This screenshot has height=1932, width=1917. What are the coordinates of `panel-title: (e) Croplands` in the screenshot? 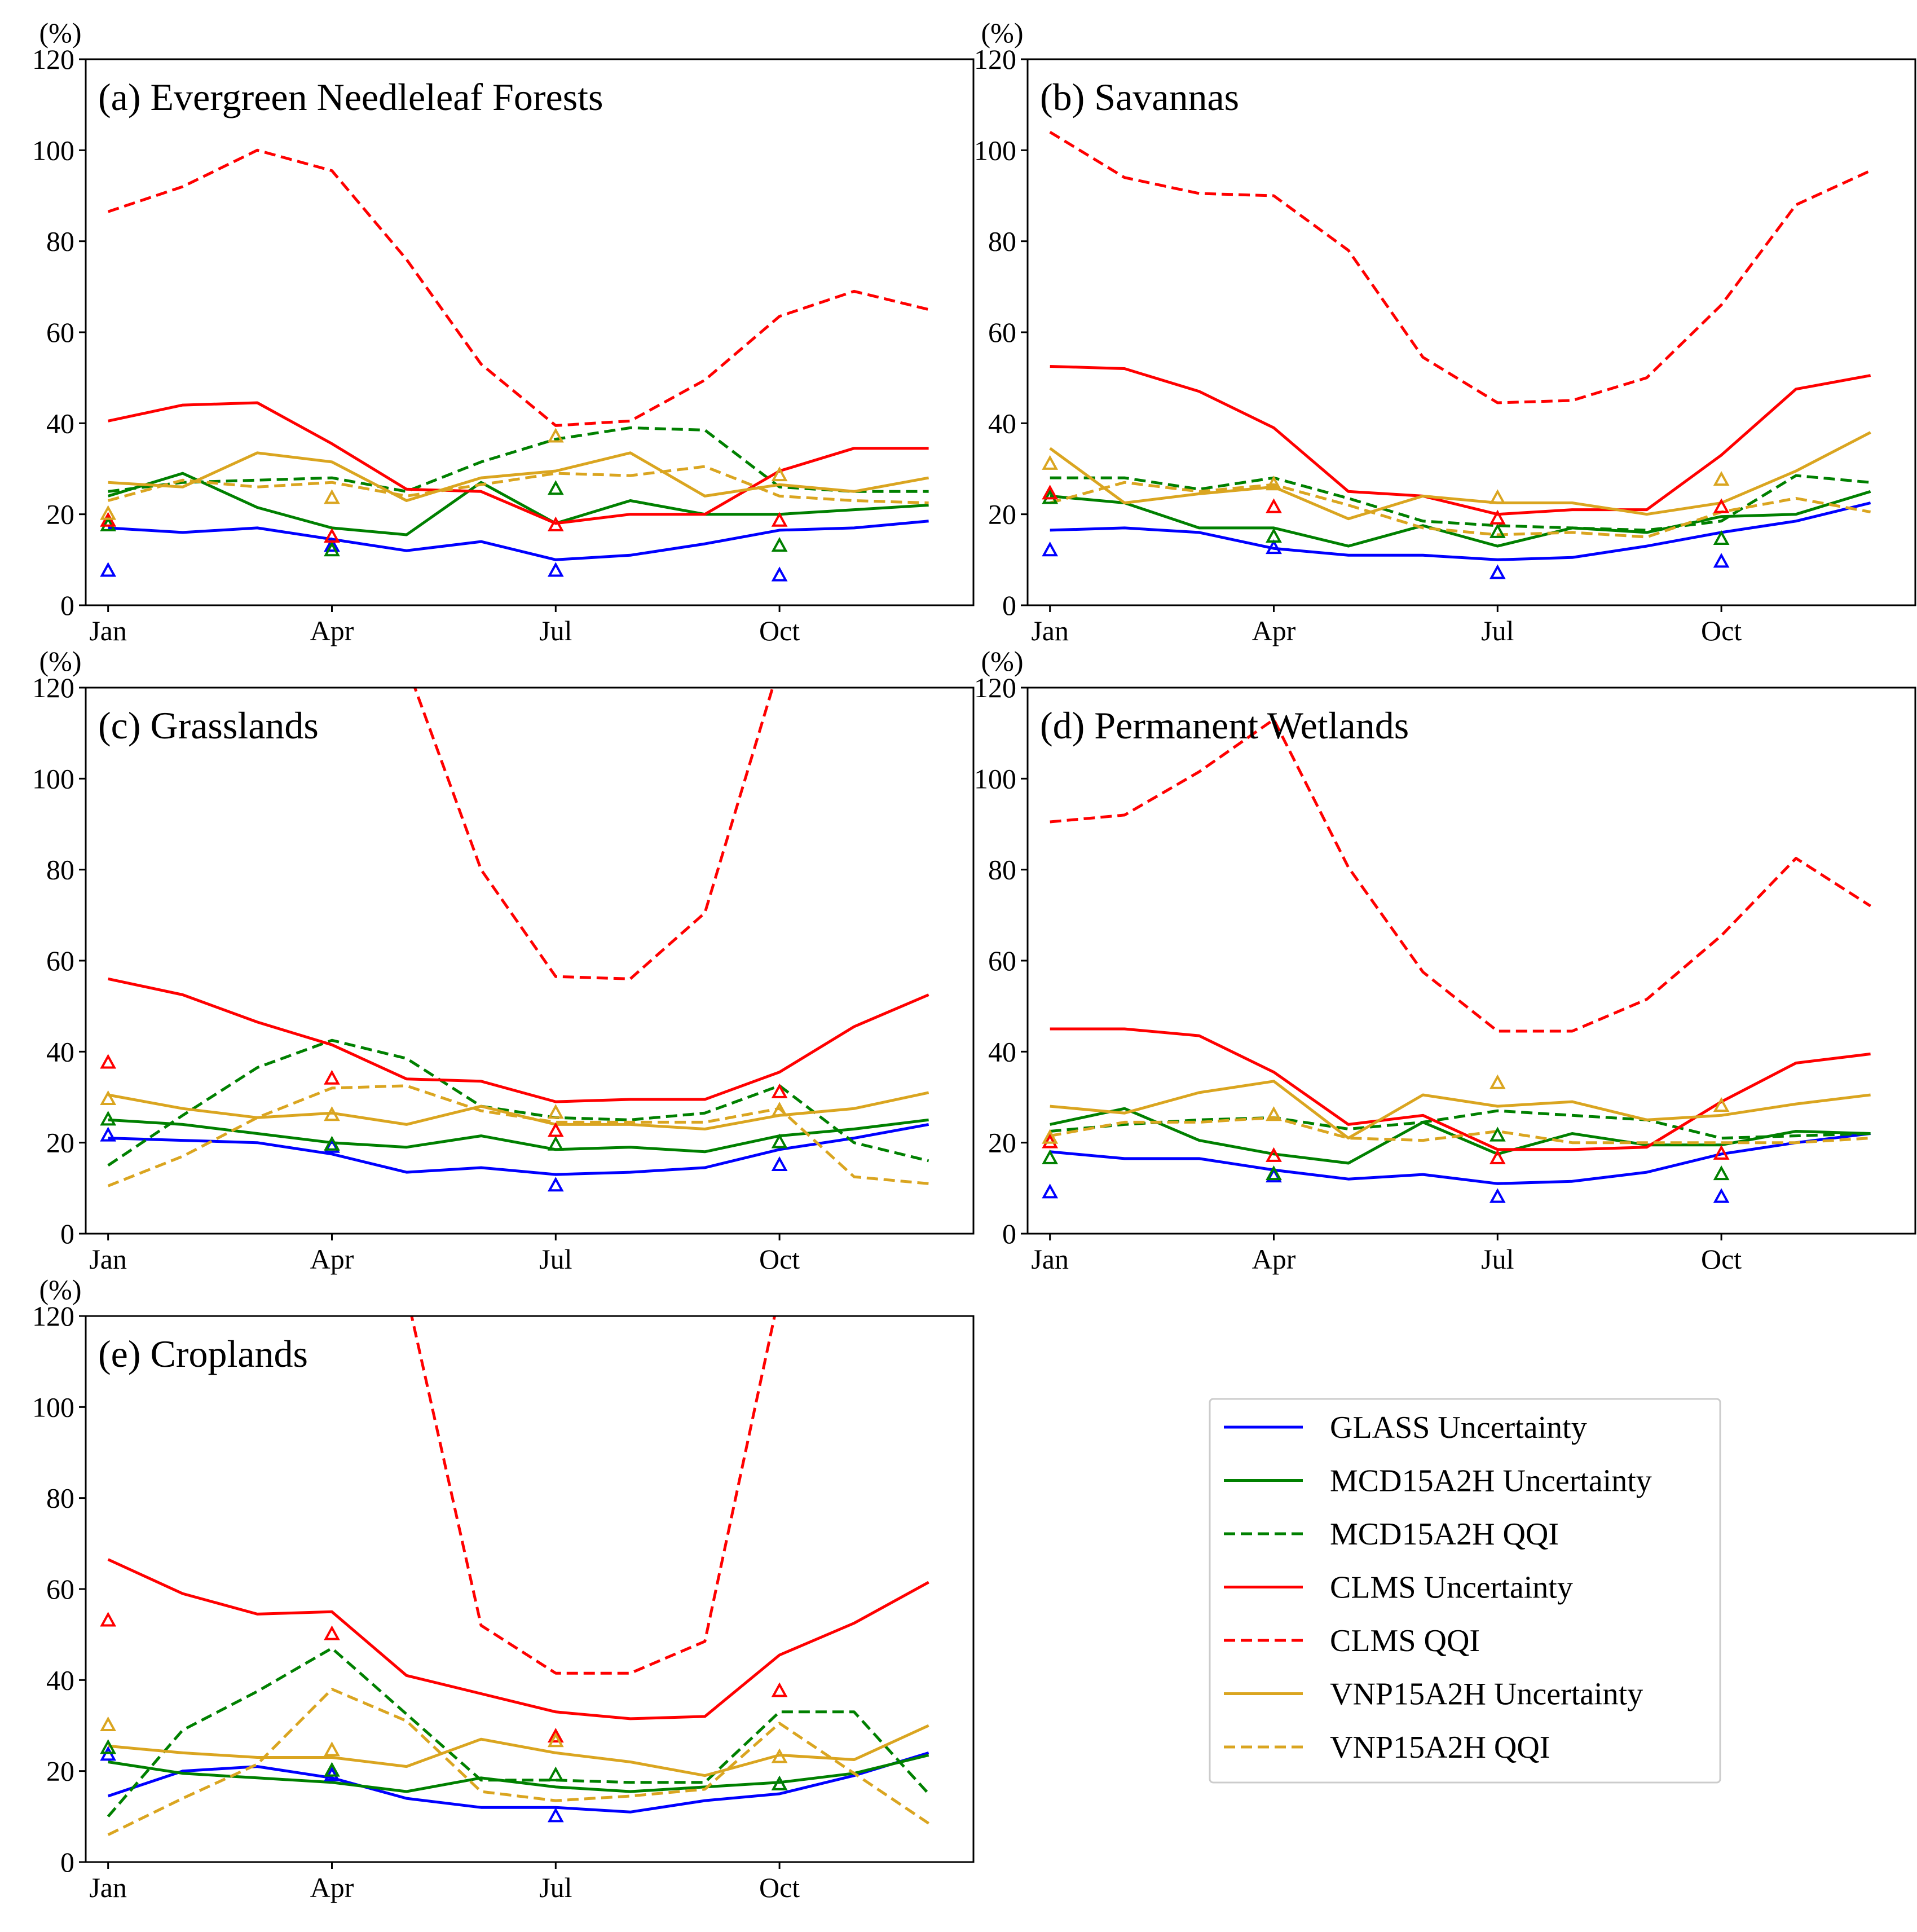 It's located at (203, 1353).